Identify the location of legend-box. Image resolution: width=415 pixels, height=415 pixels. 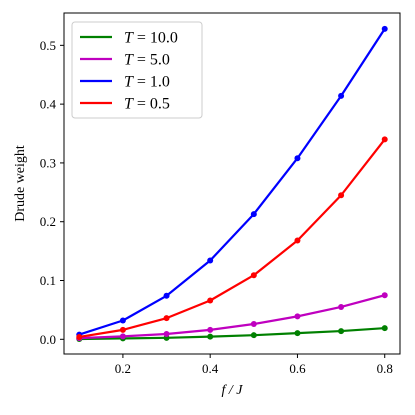
(137, 70).